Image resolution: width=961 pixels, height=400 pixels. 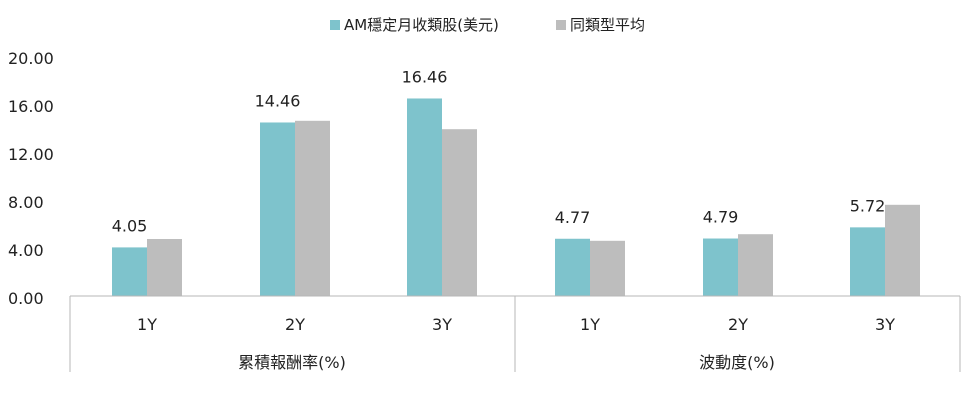 I want to click on data-label: 14.46, so click(x=278, y=100).